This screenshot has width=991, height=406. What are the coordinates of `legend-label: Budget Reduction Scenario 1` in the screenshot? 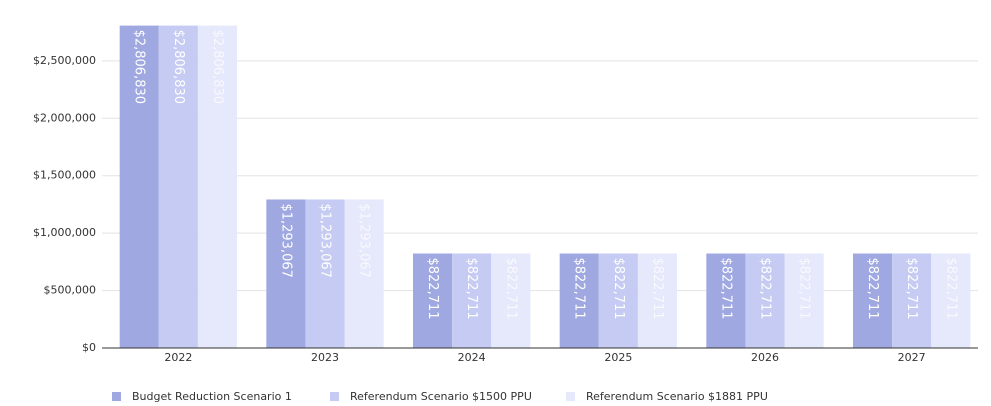 It's located at (212, 396).